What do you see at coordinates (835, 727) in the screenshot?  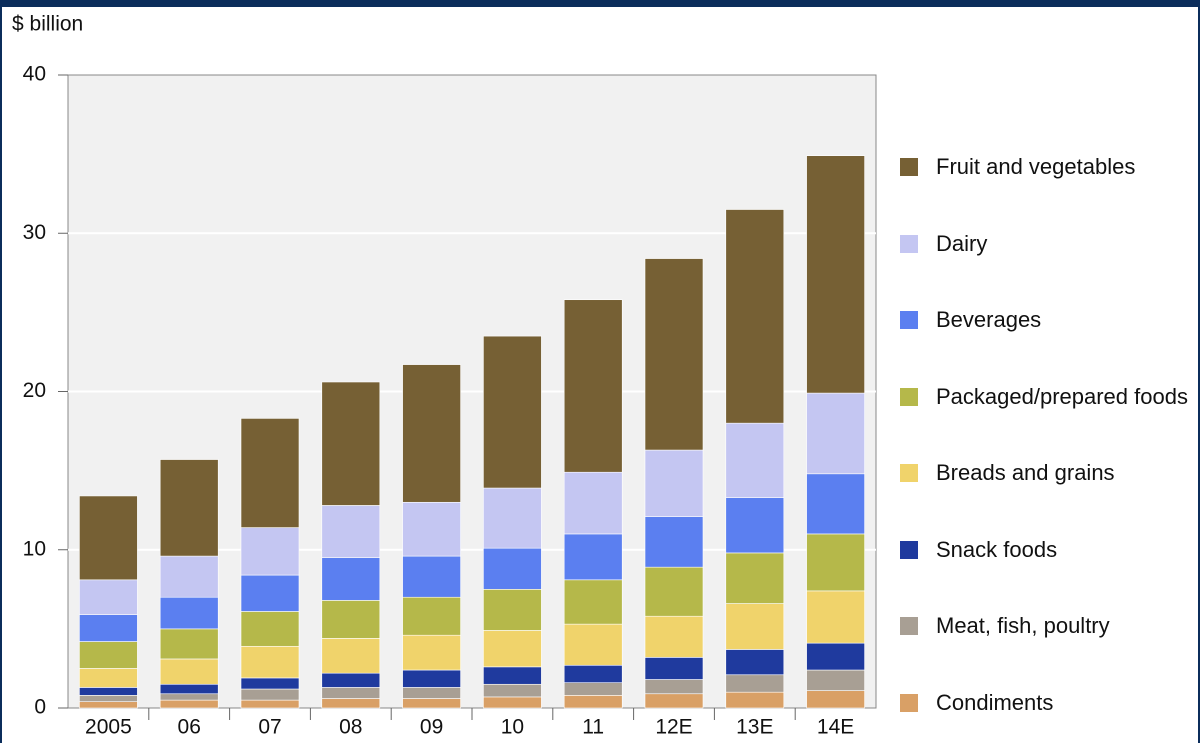 I see `x-tick-label: 14E` at bounding box center [835, 727].